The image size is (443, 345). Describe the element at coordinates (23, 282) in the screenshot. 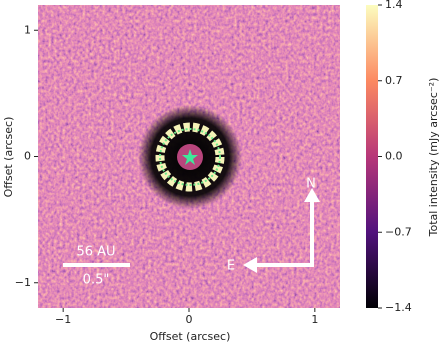

I see `y-tick-label: −1` at that location.